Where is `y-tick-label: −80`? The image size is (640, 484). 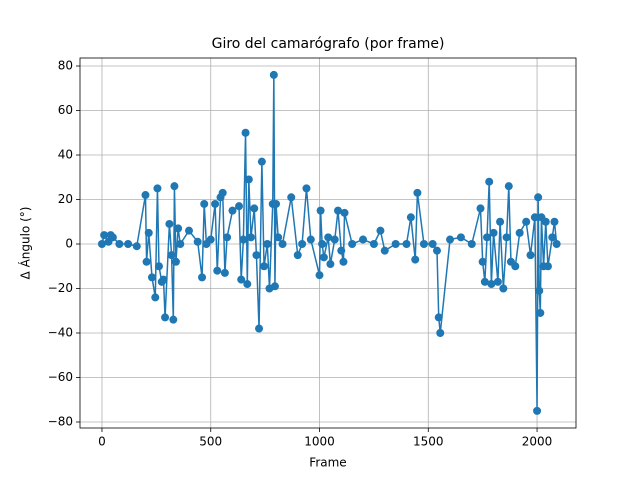 y-tick-label: −80 is located at coordinates (60, 421).